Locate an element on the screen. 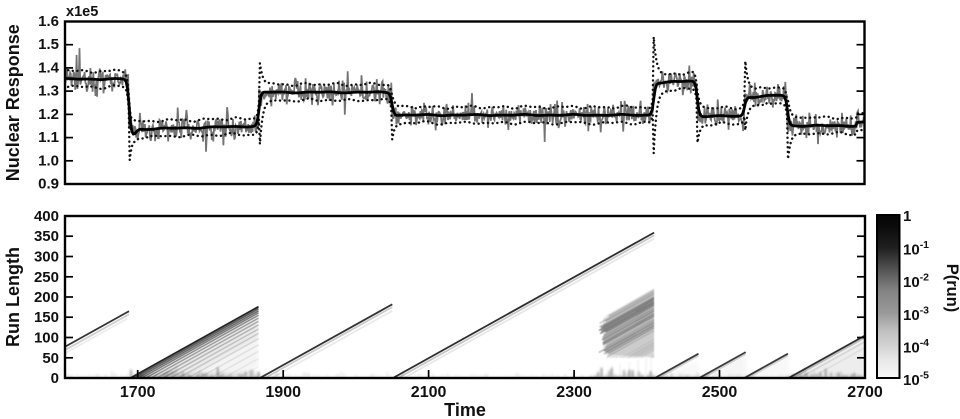  svg-text: 0.9 is located at coordinates (48, 184).